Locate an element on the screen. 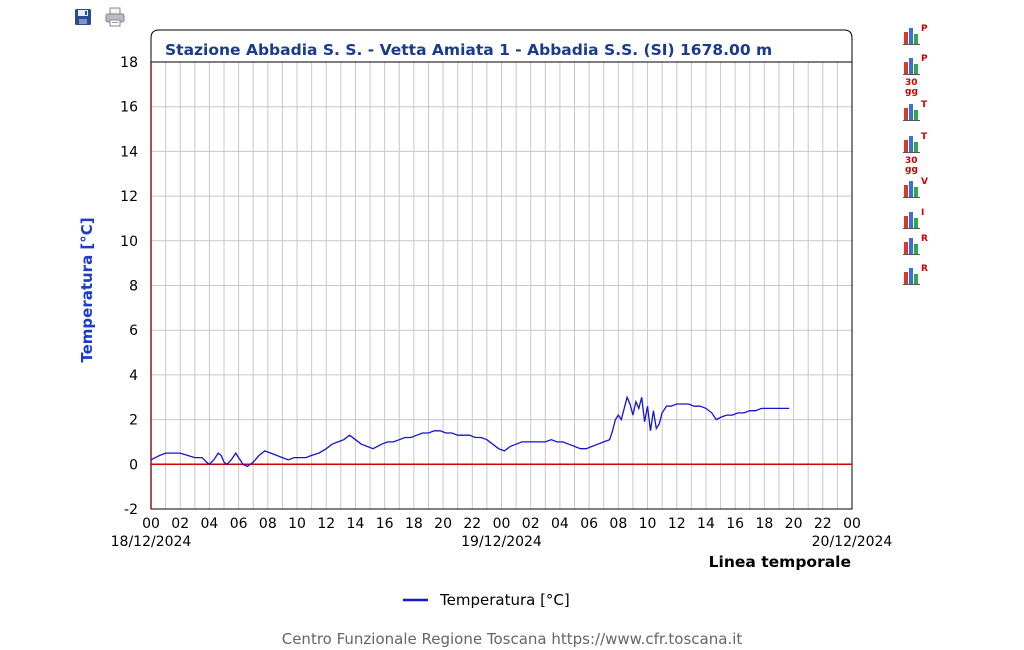  date-label: 18/12/2024 is located at coordinates (151, 542).